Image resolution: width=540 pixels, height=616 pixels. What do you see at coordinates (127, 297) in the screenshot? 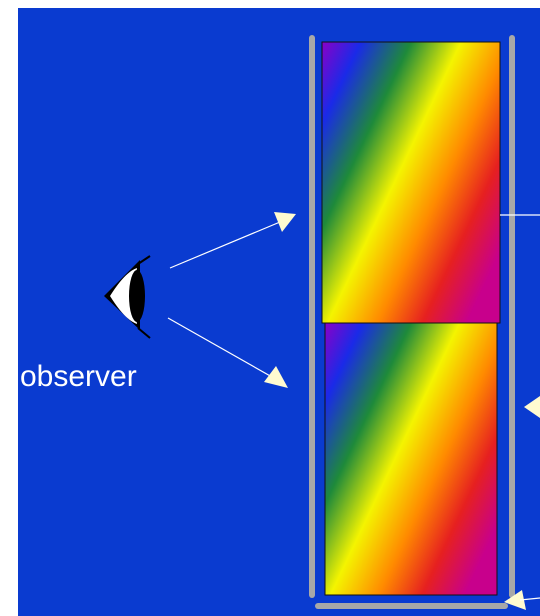
I see `eye` at bounding box center [127, 297].